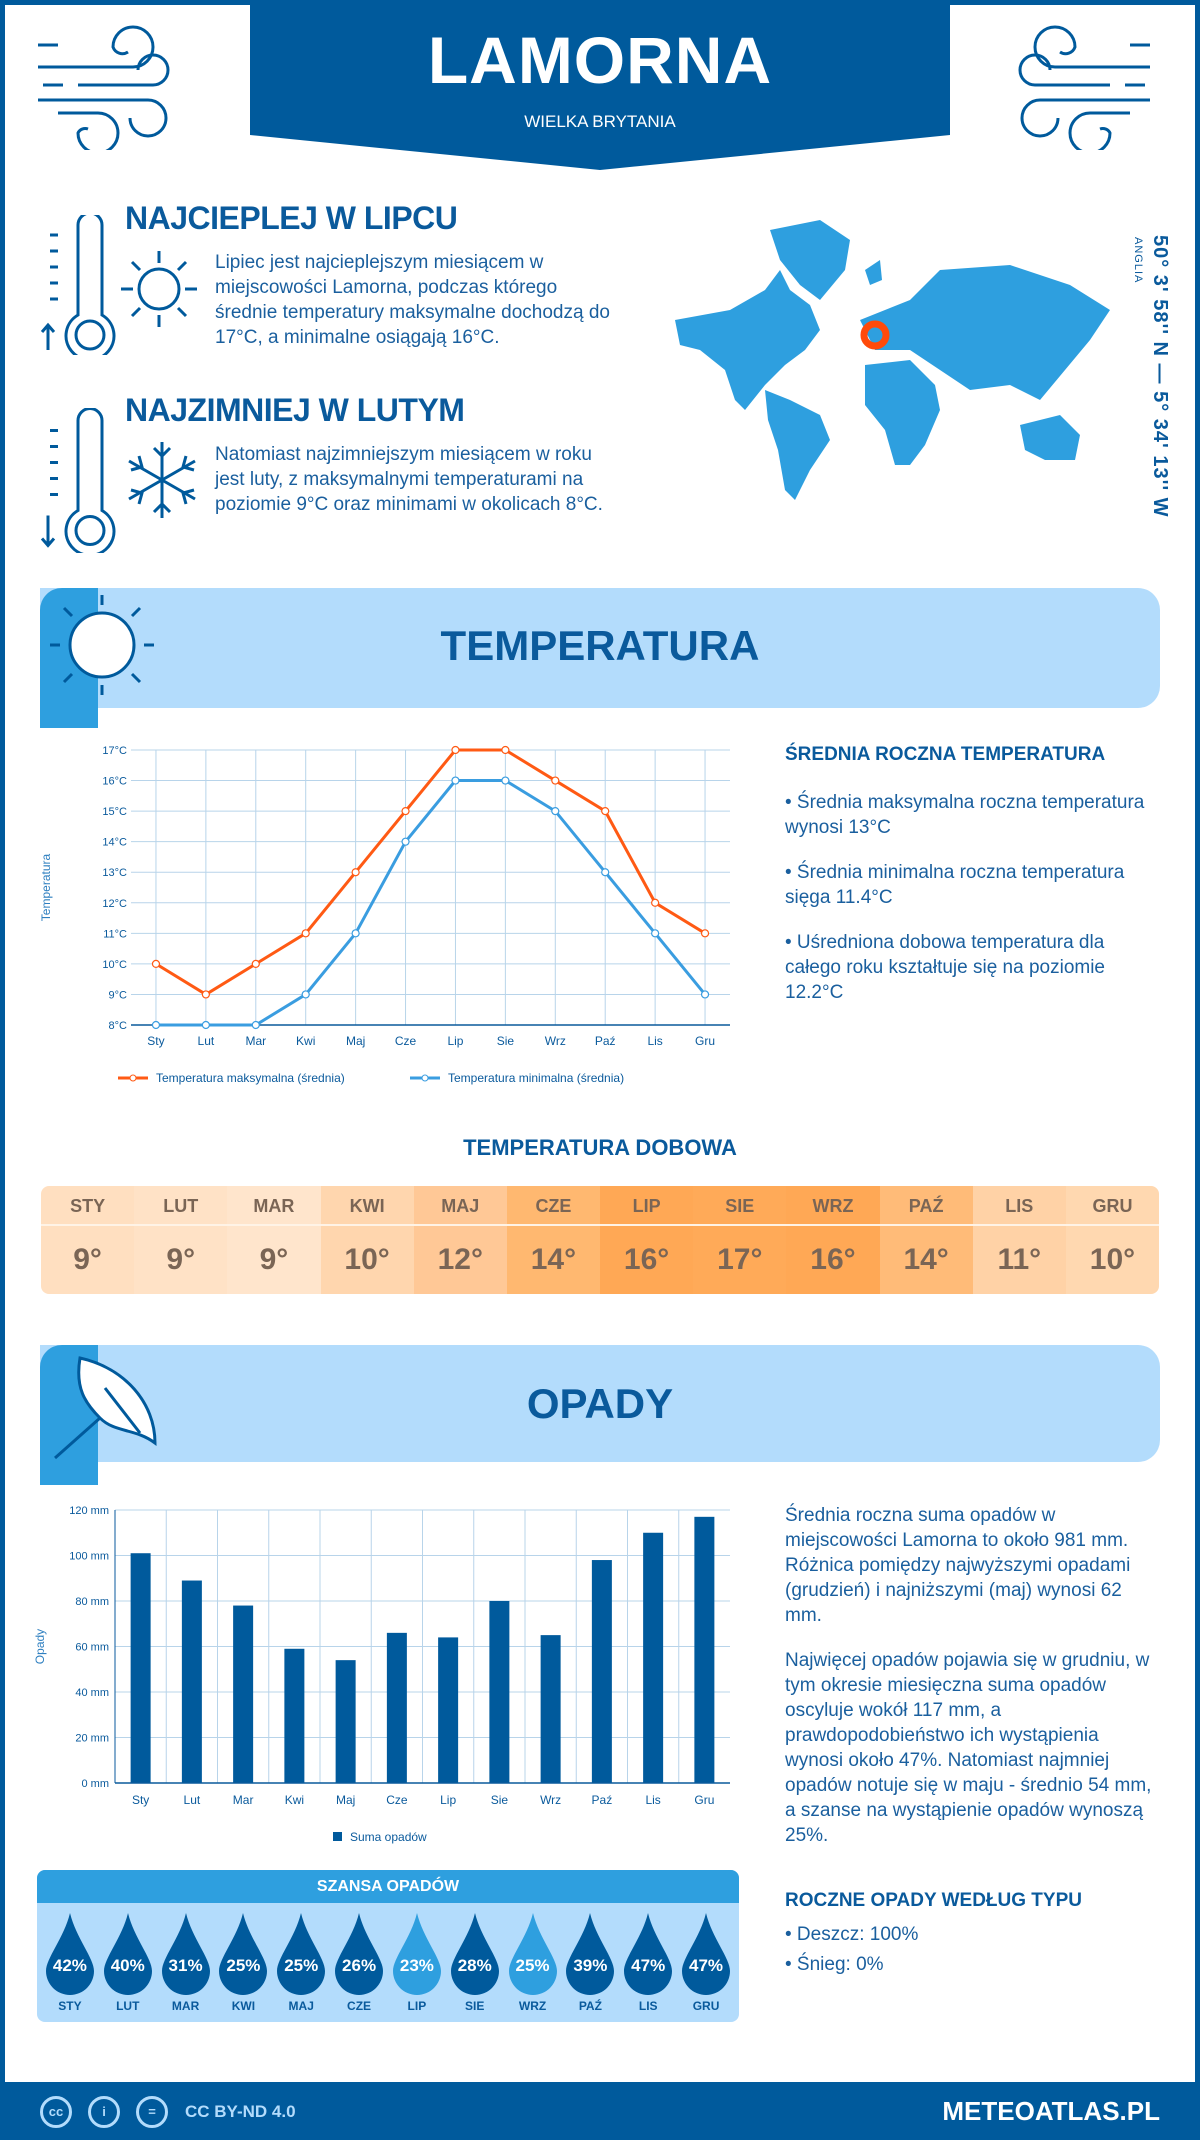 The height and width of the screenshot is (2140, 1200). What do you see at coordinates (425, 1078) in the screenshot?
I see `legend-marker` at bounding box center [425, 1078].